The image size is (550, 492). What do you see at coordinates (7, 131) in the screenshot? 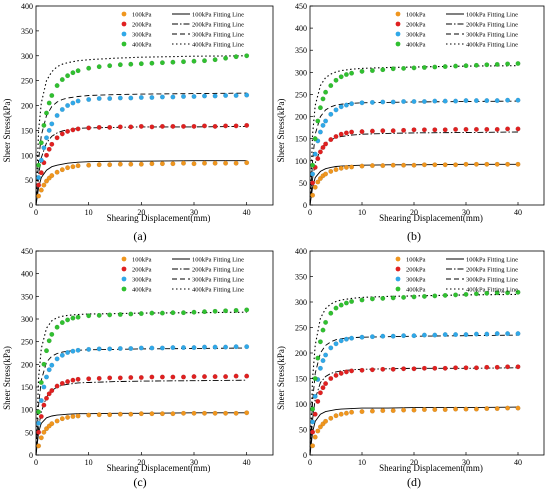
I see `y-axis-title: Sheer Stress(kPa)` at bounding box center [7, 131].